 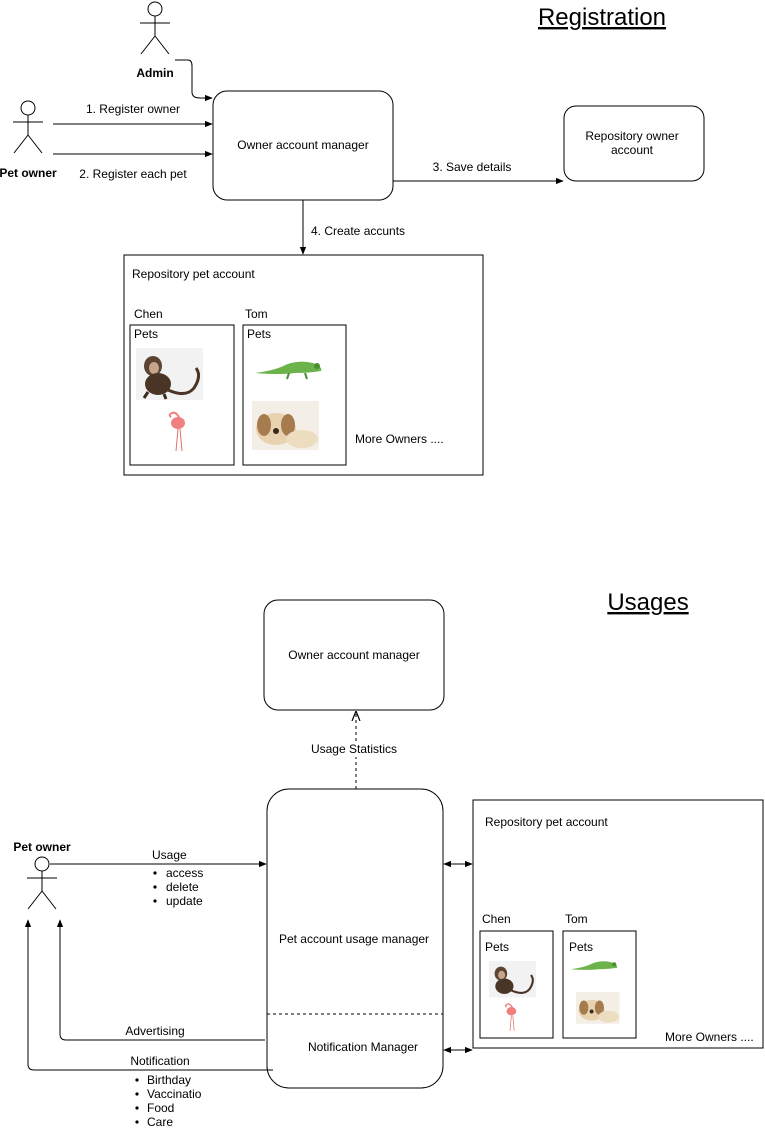 I want to click on usages-owner-account-manager-label: Owner account manager, so click(x=353, y=655).